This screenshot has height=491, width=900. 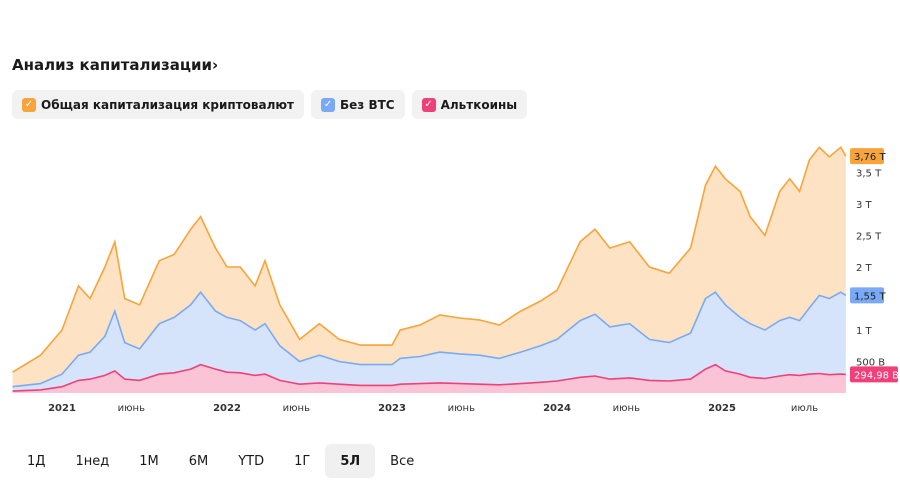 I want to click on y-tick-label: 2 T, so click(x=864, y=268).